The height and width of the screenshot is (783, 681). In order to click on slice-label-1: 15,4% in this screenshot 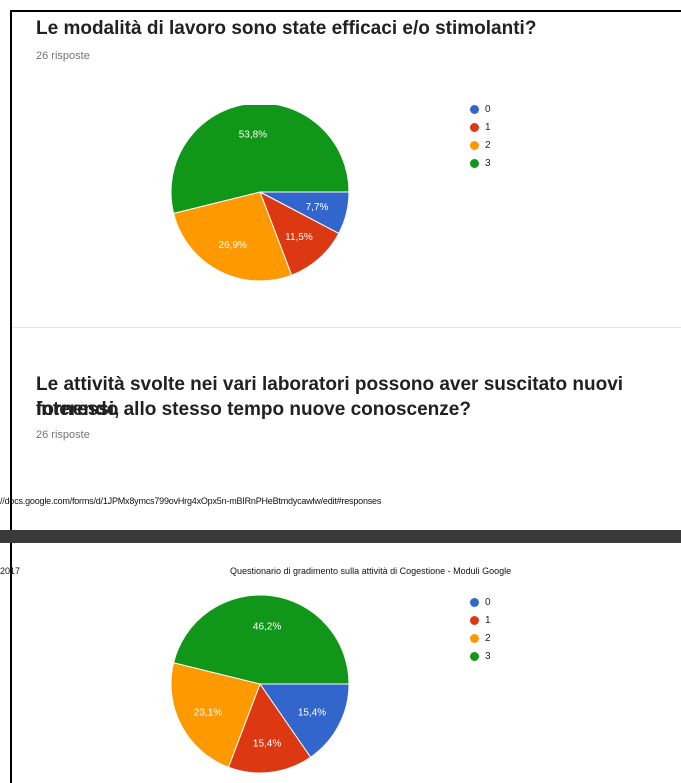, I will do `click(267, 743)`.